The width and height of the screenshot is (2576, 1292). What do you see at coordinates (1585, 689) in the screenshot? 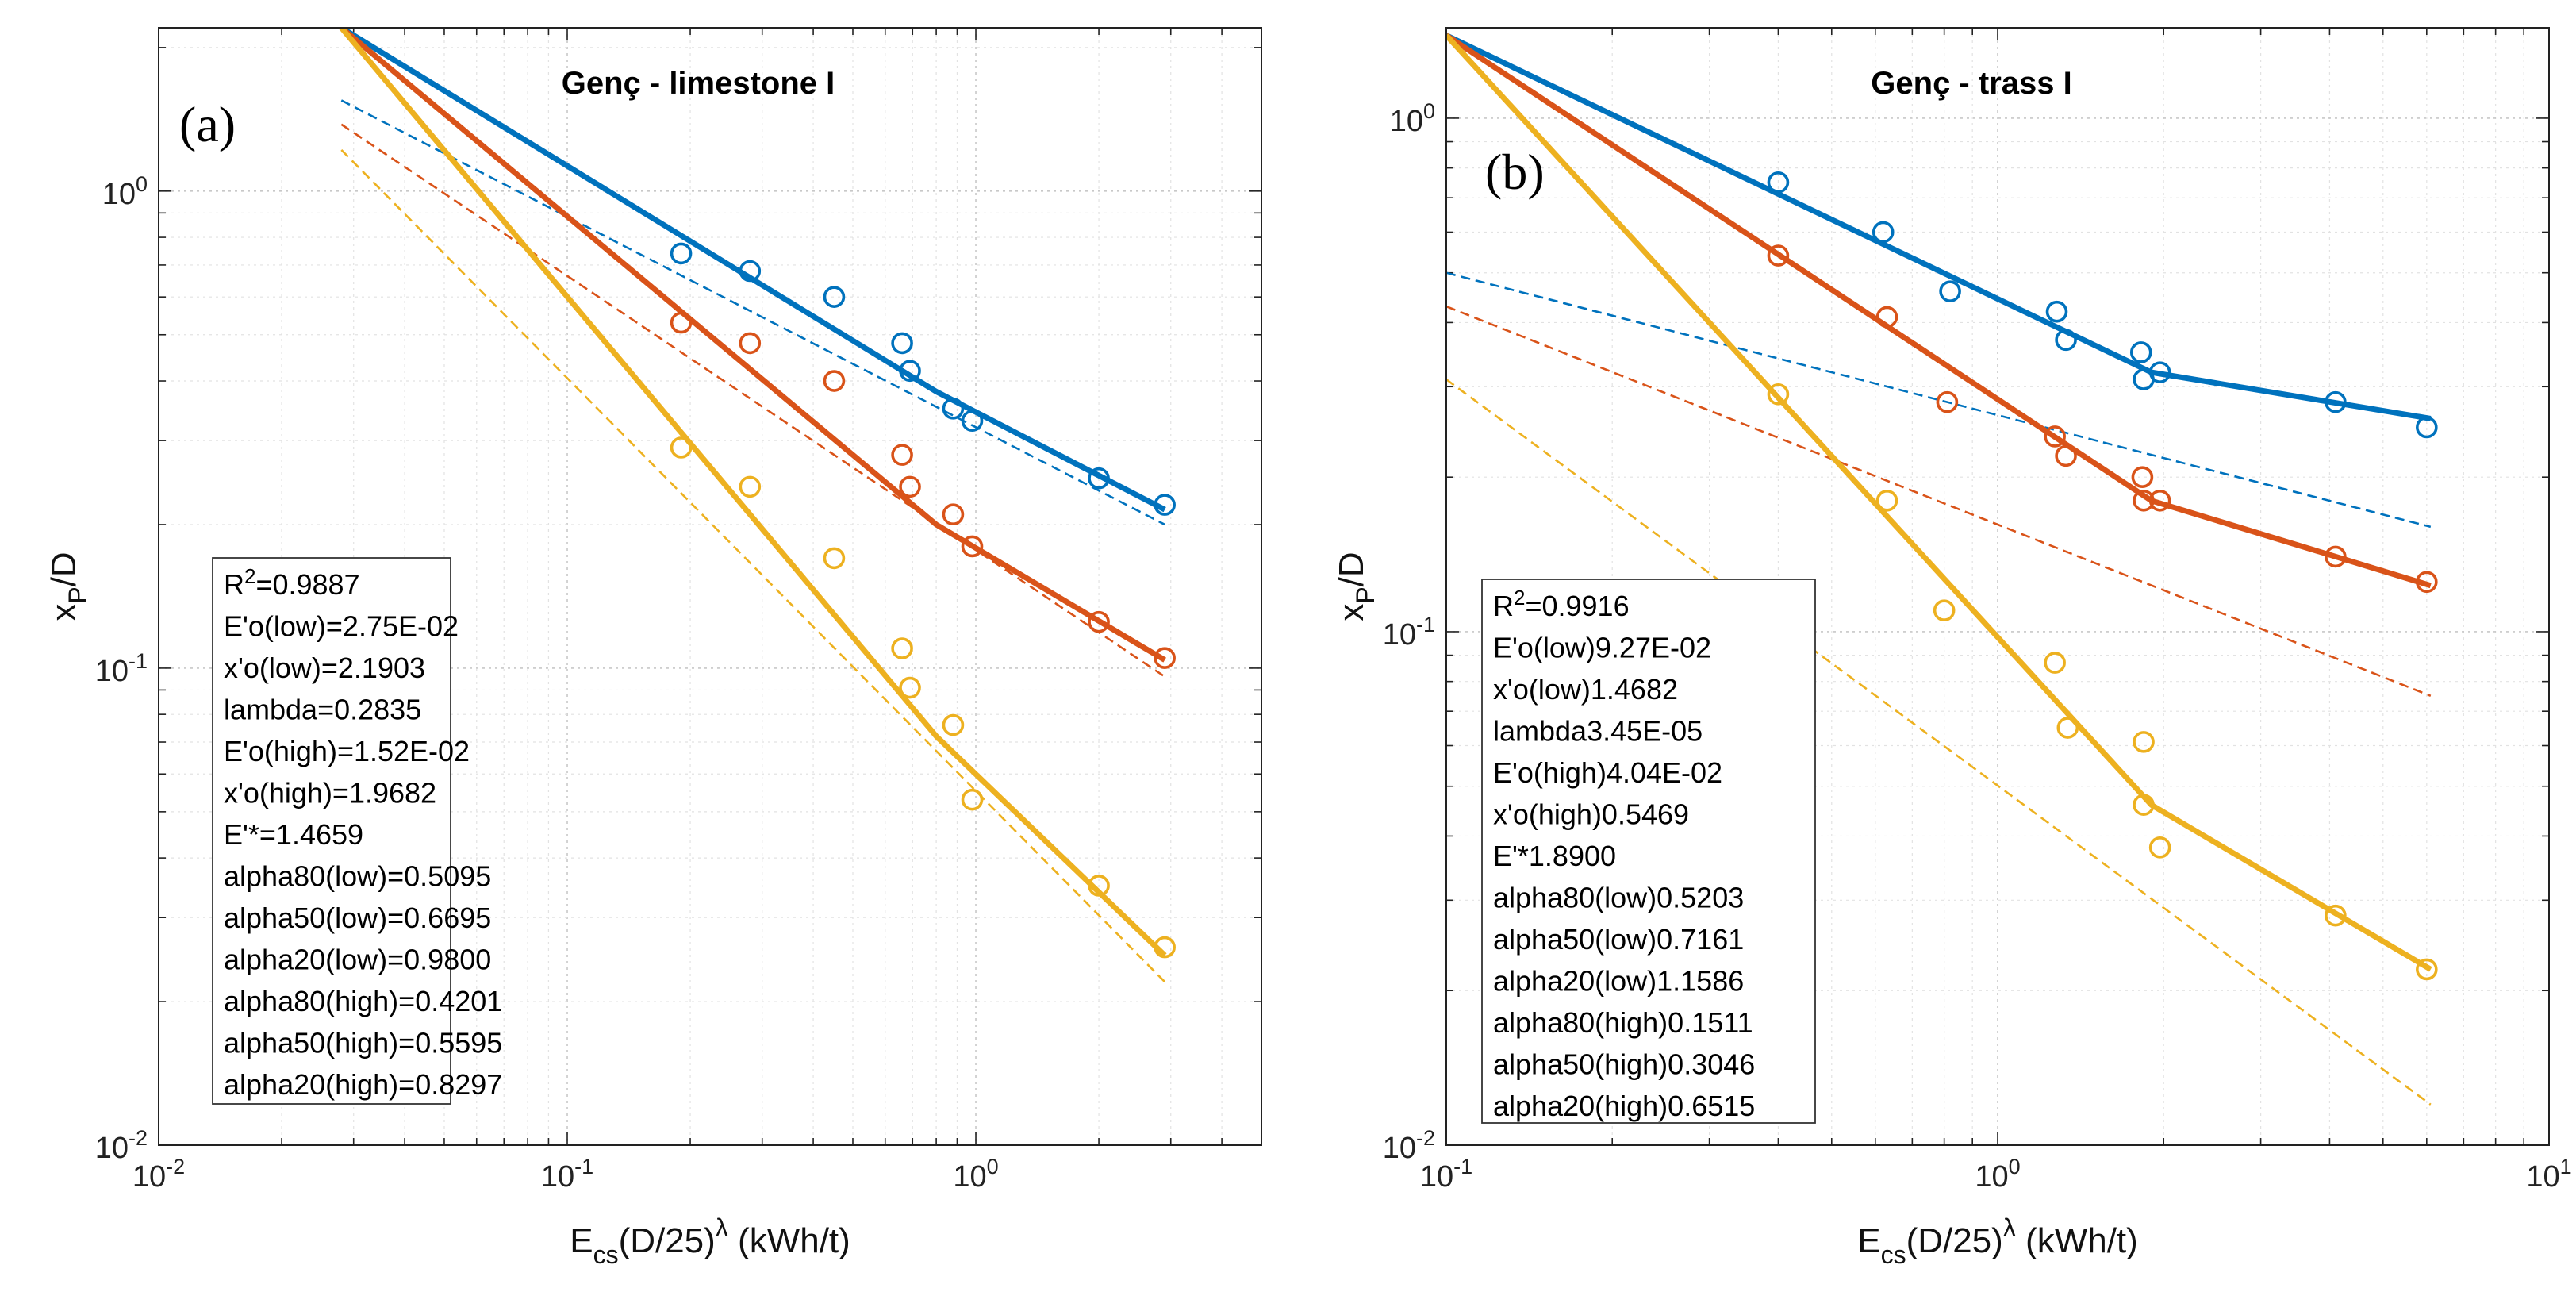
I see `stats-line: x'o(low)1.4682` at bounding box center [1585, 689].